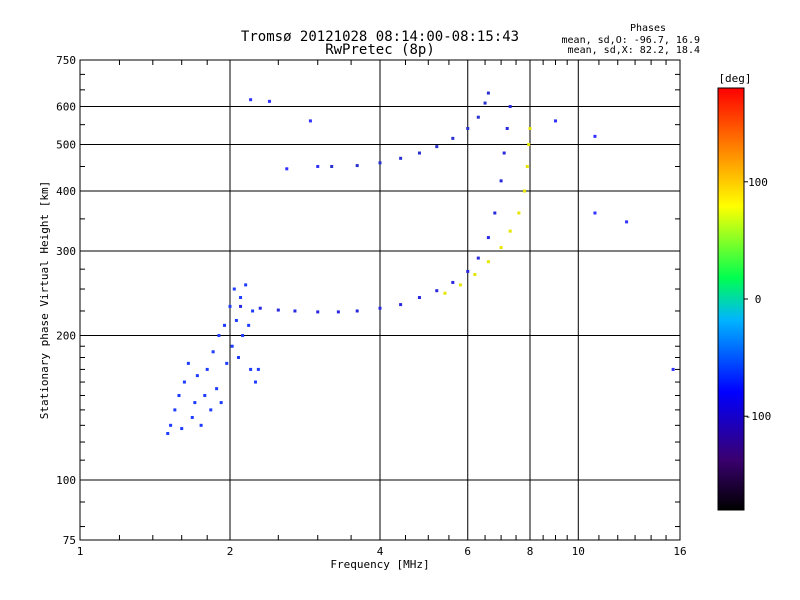 This screenshot has height=600, width=800. Describe the element at coordinates (467, 551) in the screenshot. I see `x-tick-label: 6` at that location.